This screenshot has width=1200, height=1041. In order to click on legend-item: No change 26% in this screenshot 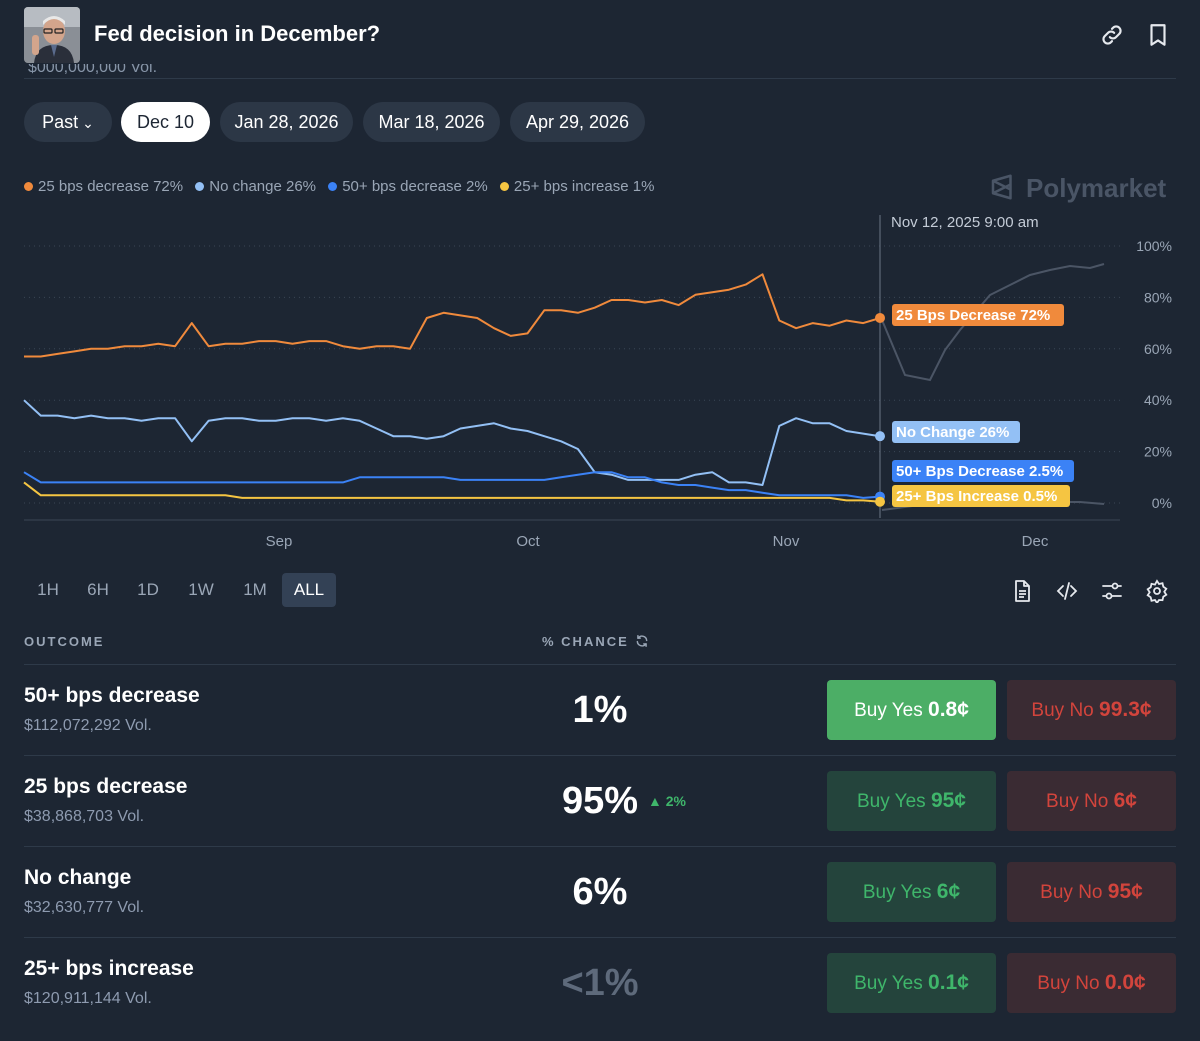, I will do `click(255, 186)`.